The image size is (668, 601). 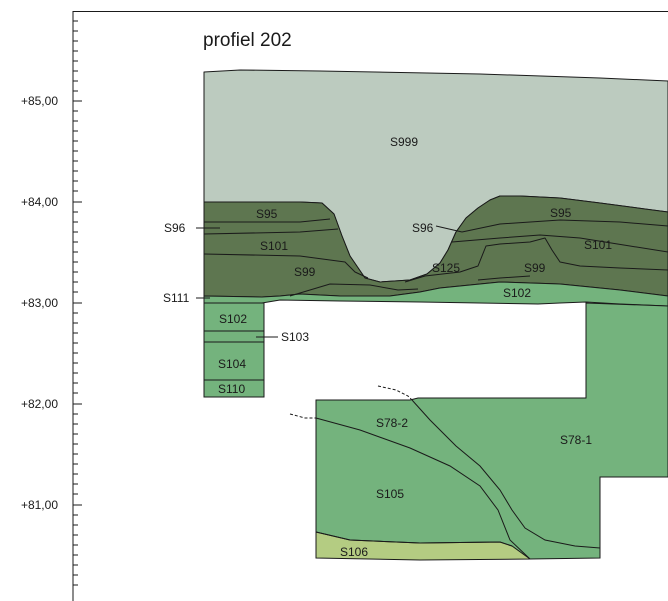 I want to click on label-s104: S104, so click(x=232, y=364).